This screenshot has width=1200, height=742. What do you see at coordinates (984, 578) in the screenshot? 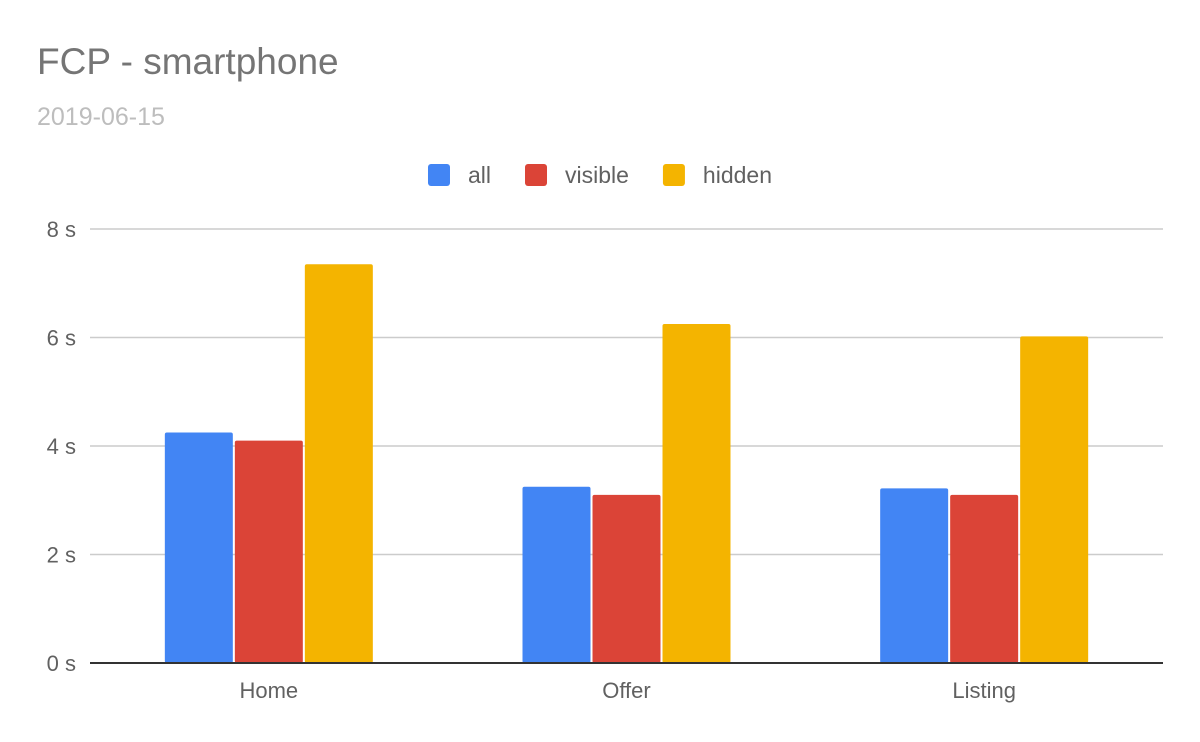
I see `bar-visible-listing` at bounding box center [984, 578].